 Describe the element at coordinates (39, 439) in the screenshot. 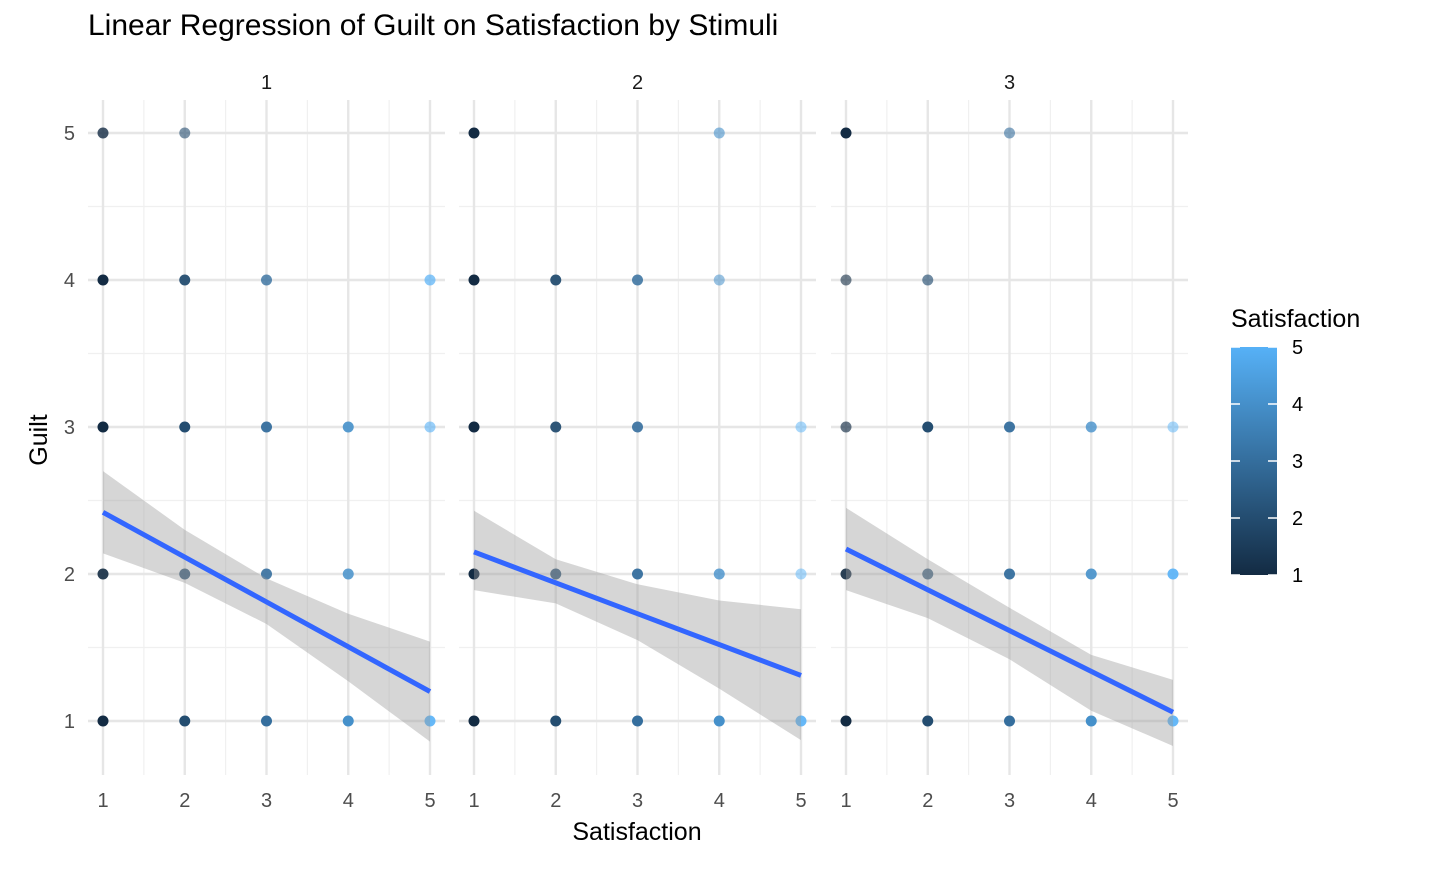

I see `y-axis-label: Guilt` at that location.